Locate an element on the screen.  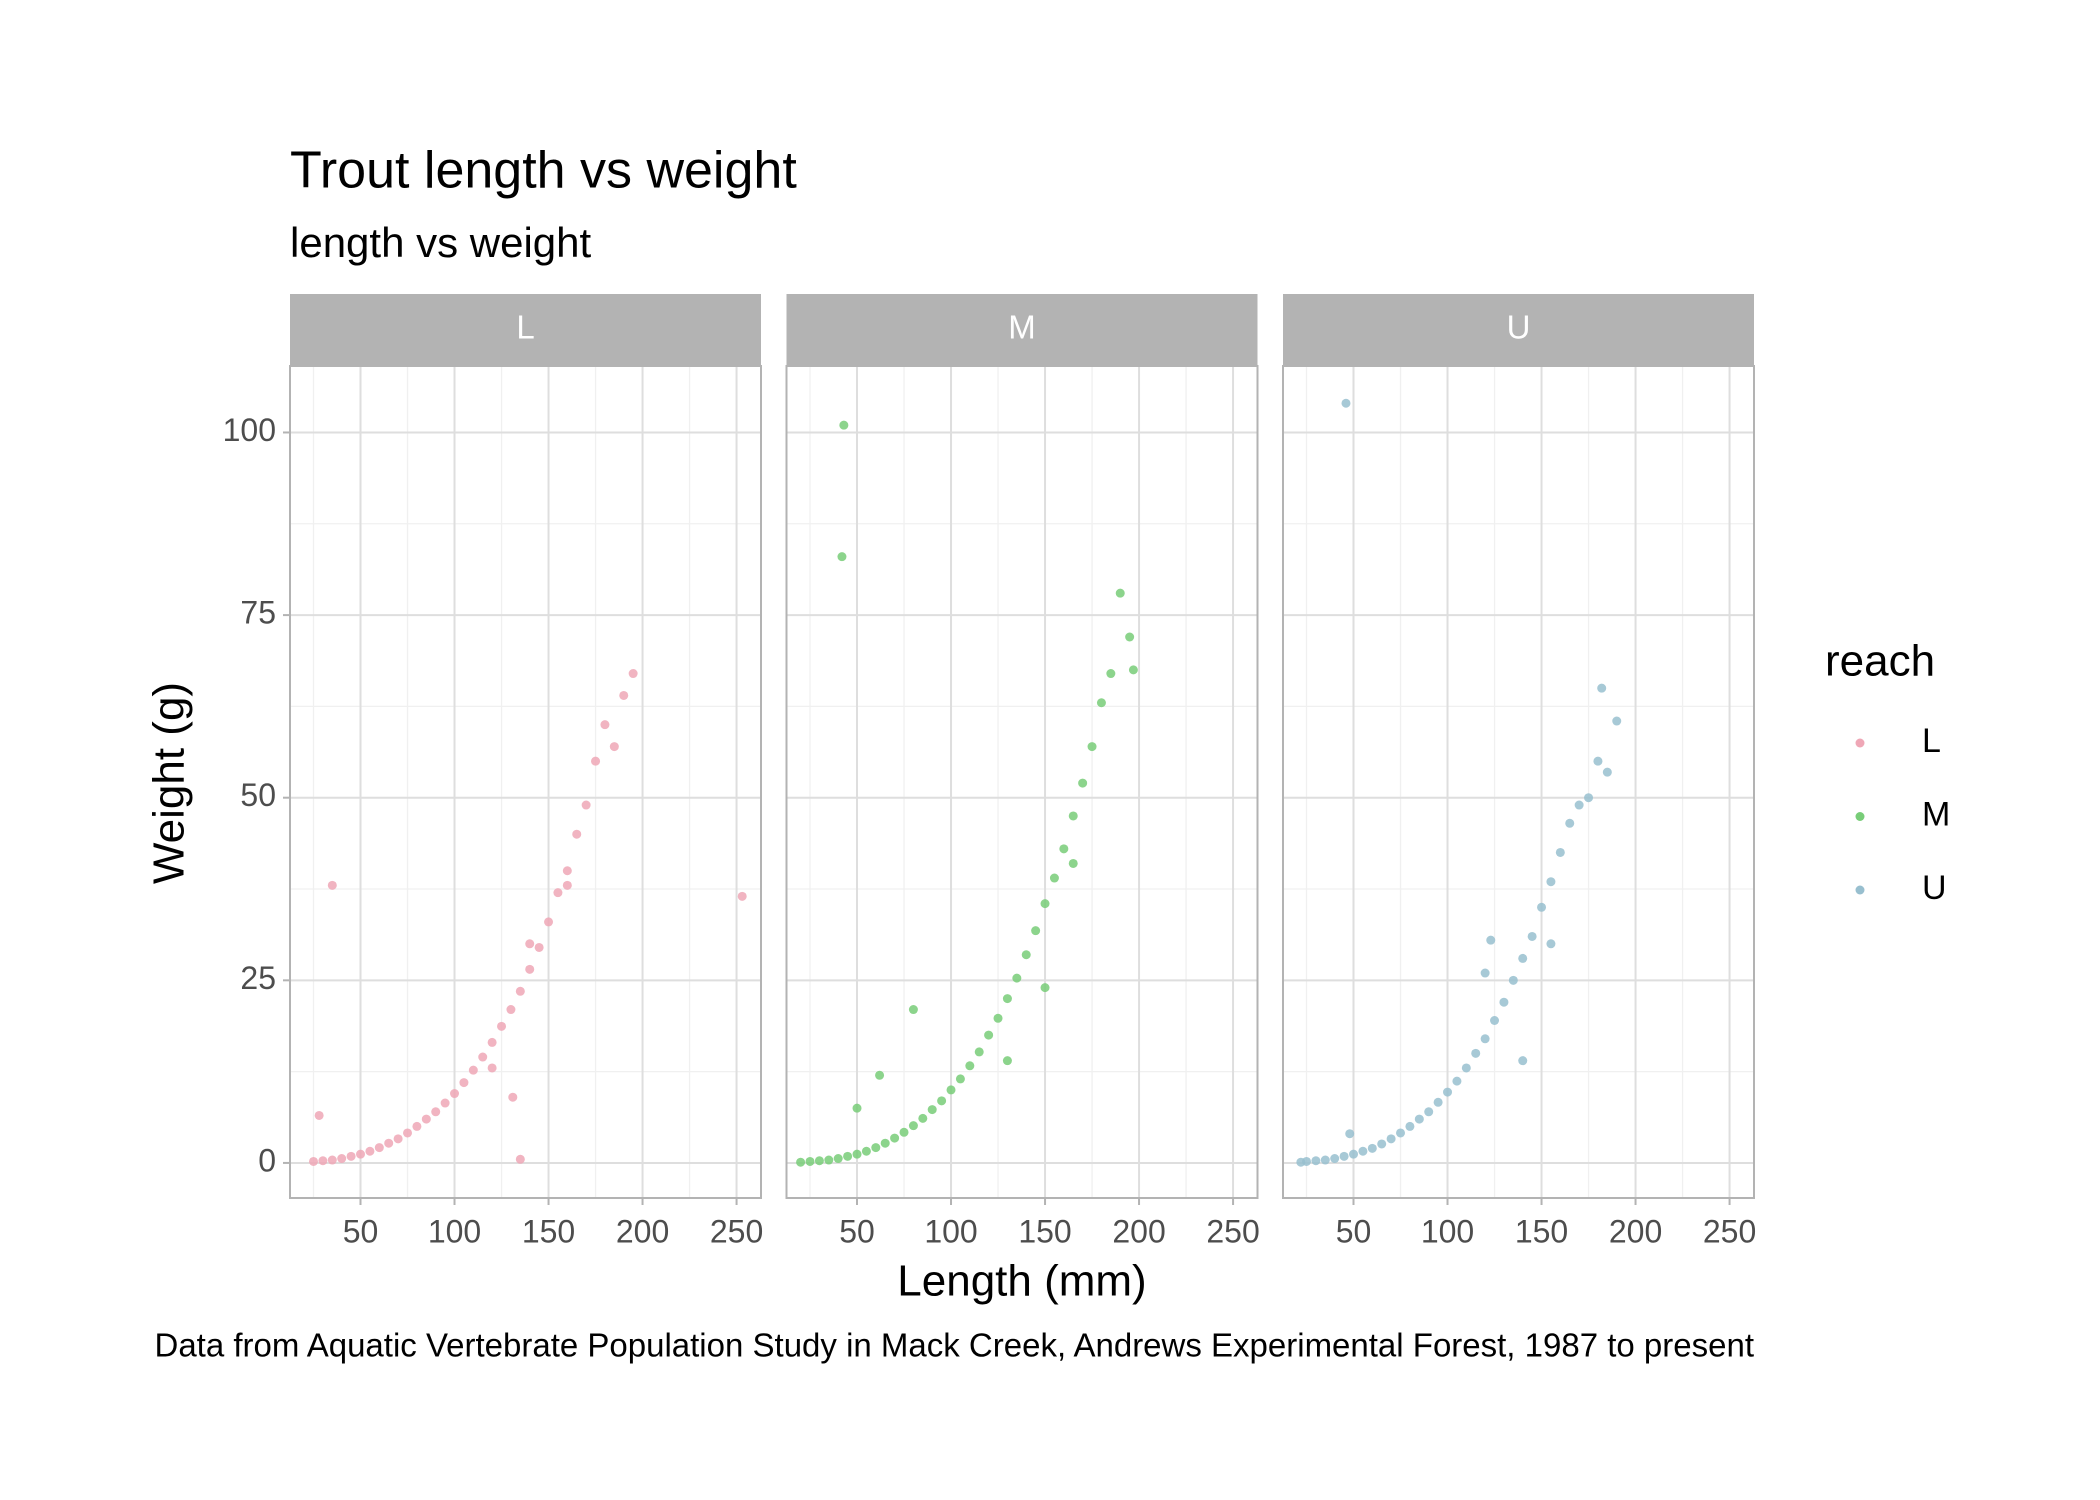
legend-title: reach is located at coordinates (1880, 661).